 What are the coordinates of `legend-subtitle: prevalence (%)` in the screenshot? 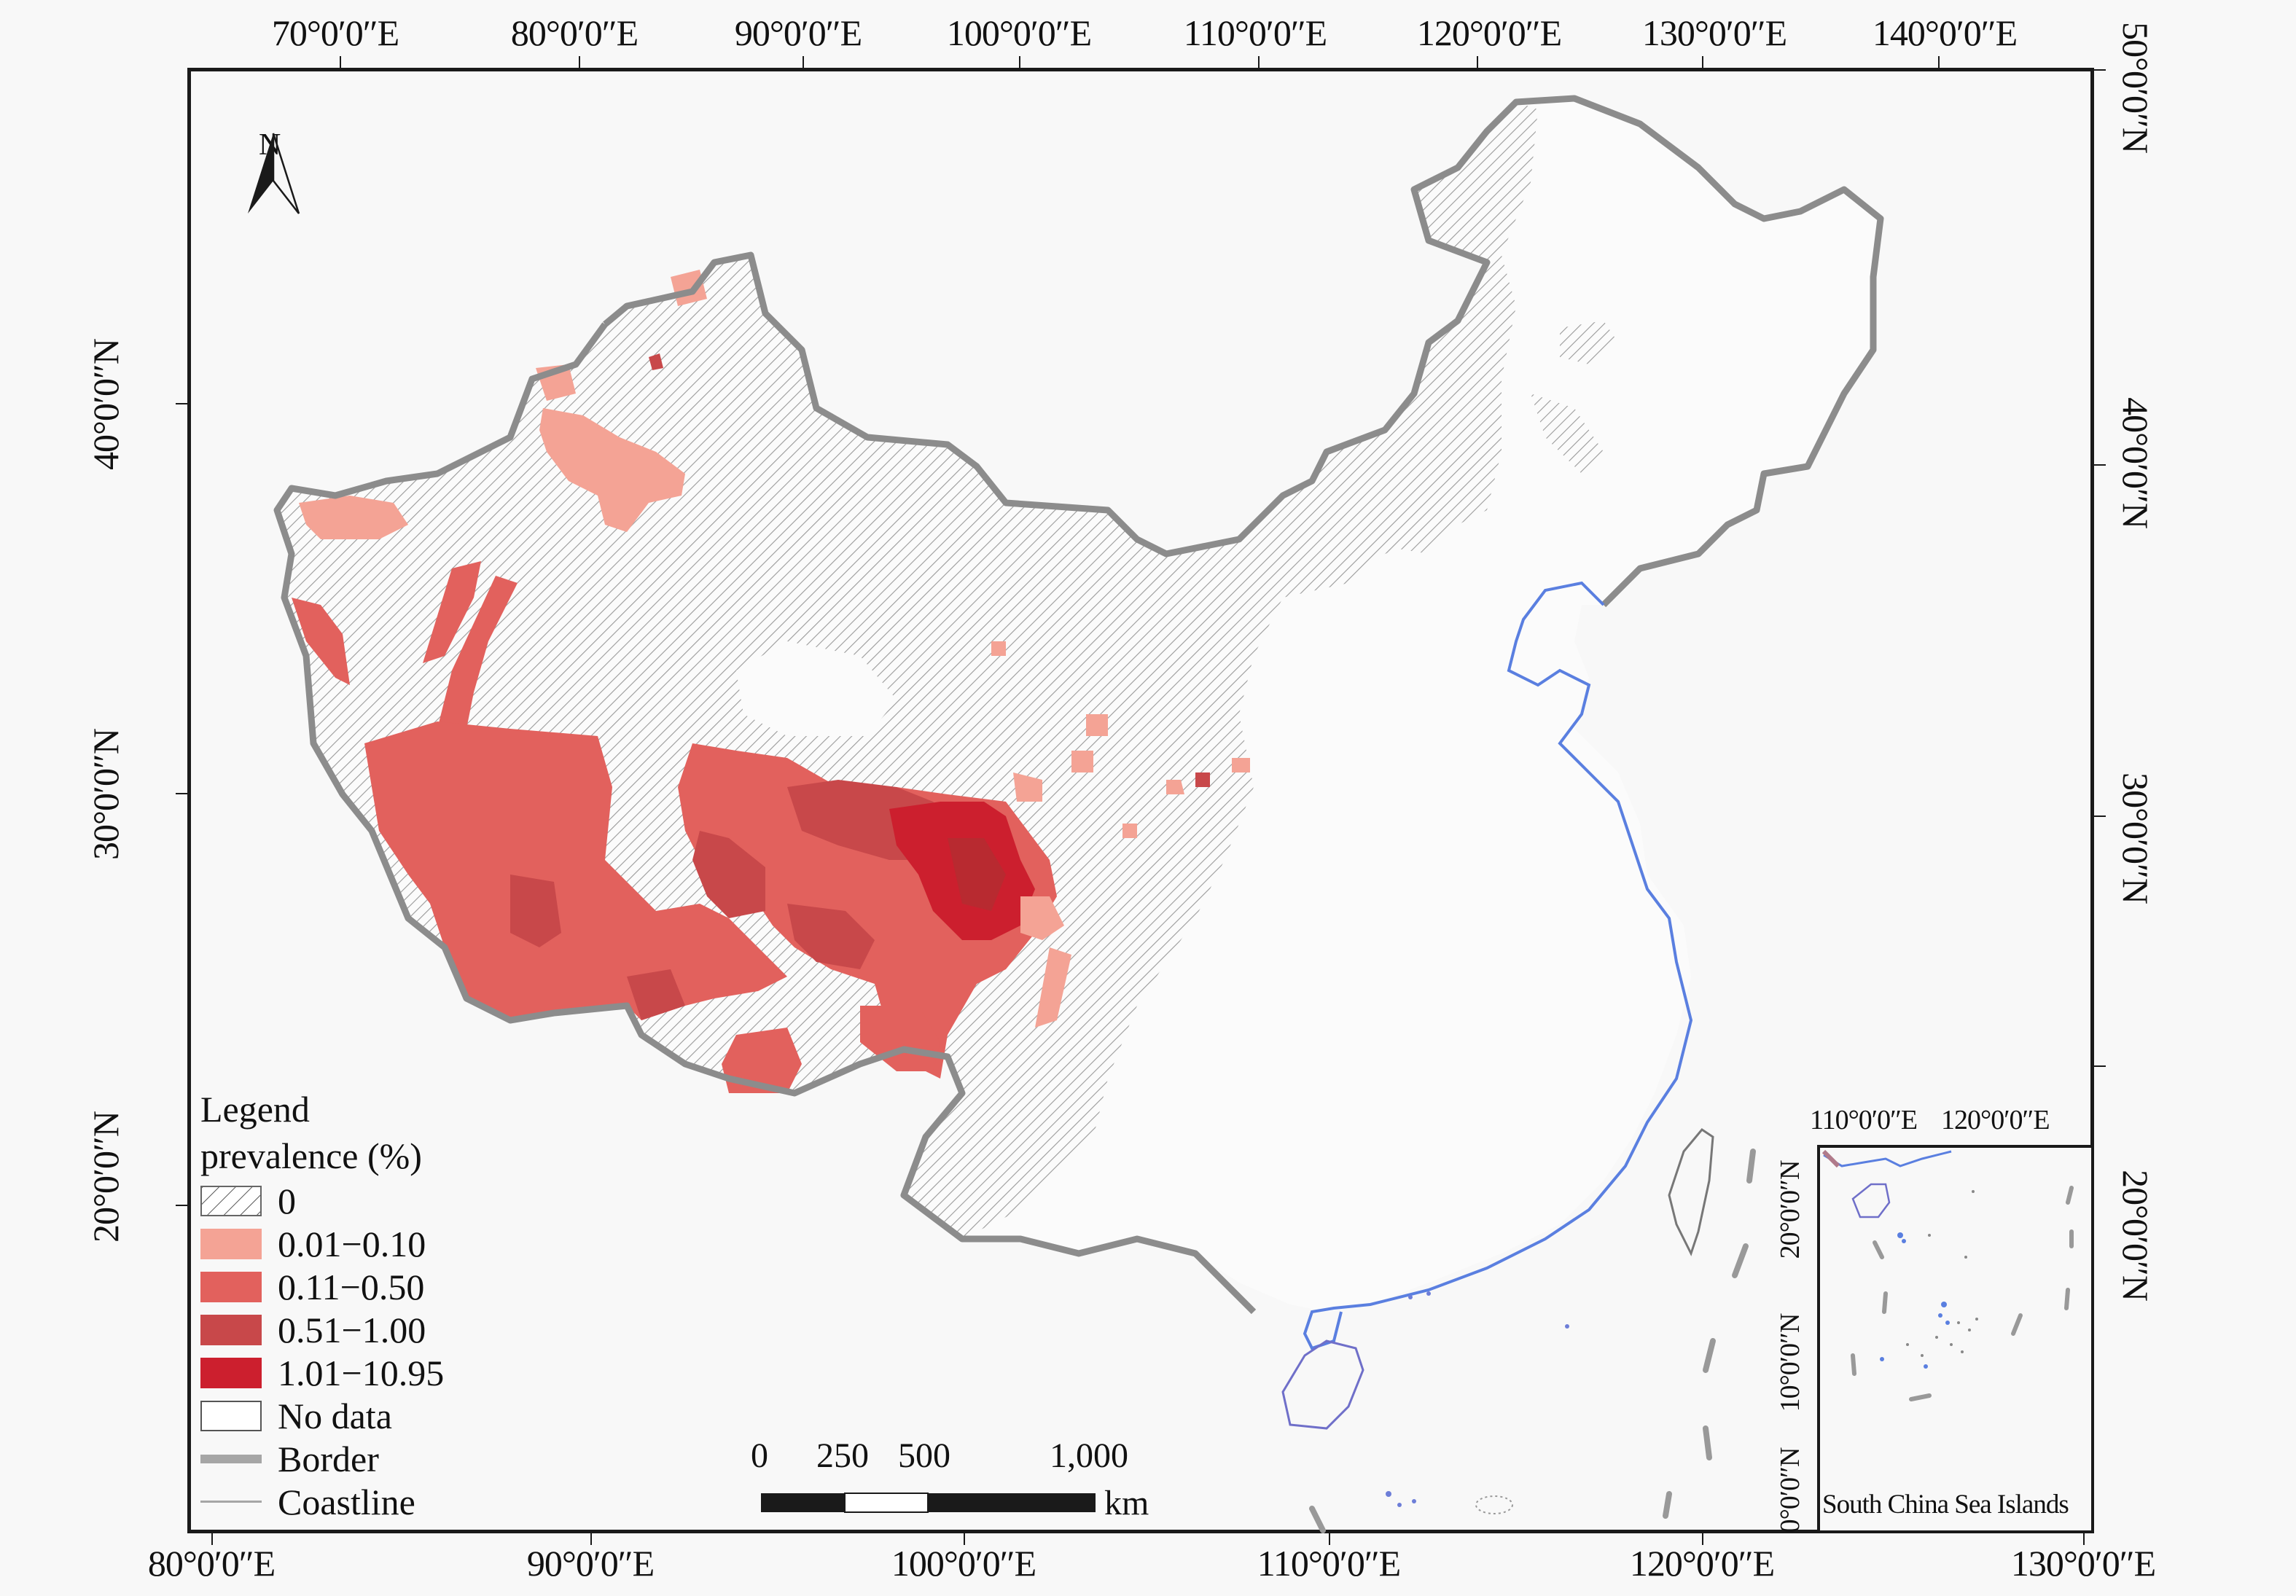 It's located at (311, 1155).